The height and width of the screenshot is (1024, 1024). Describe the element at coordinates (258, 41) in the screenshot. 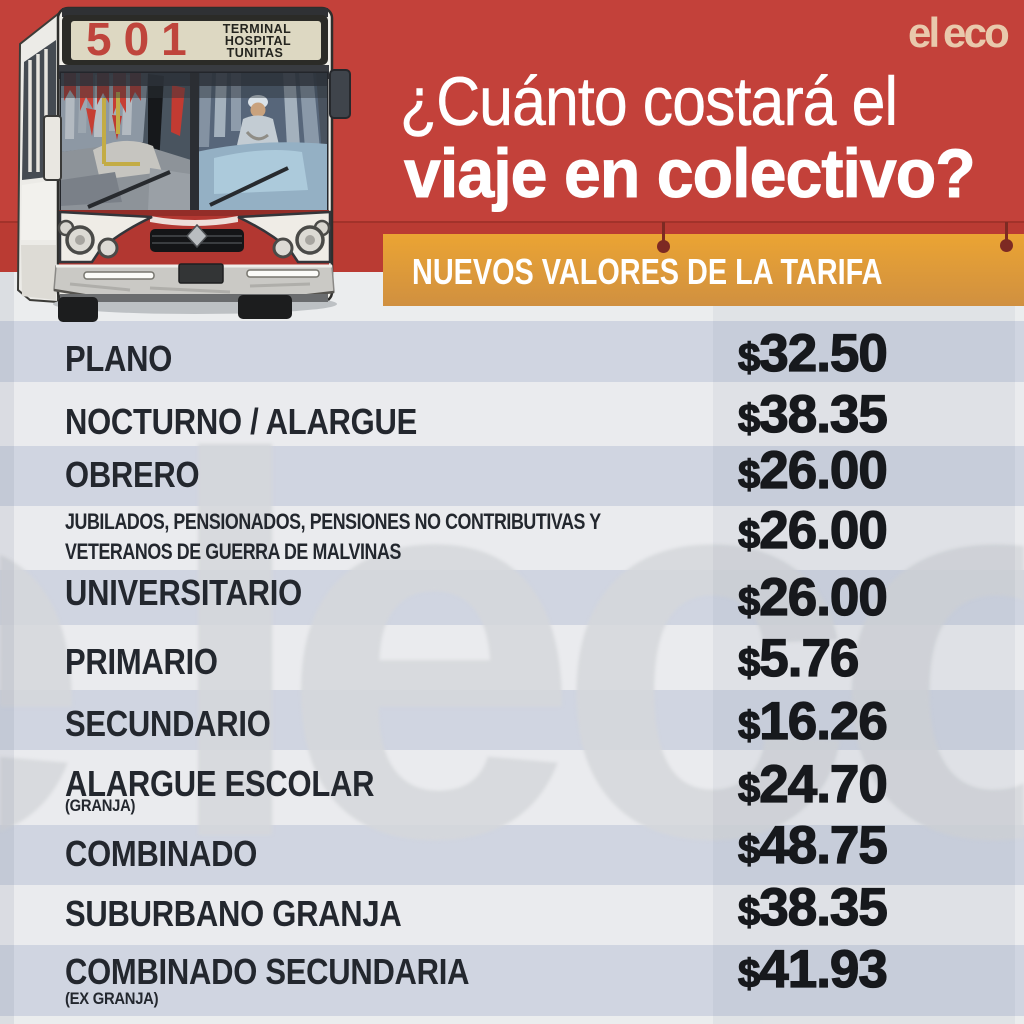

I see `svg-text: HOSPITAL` at that location.